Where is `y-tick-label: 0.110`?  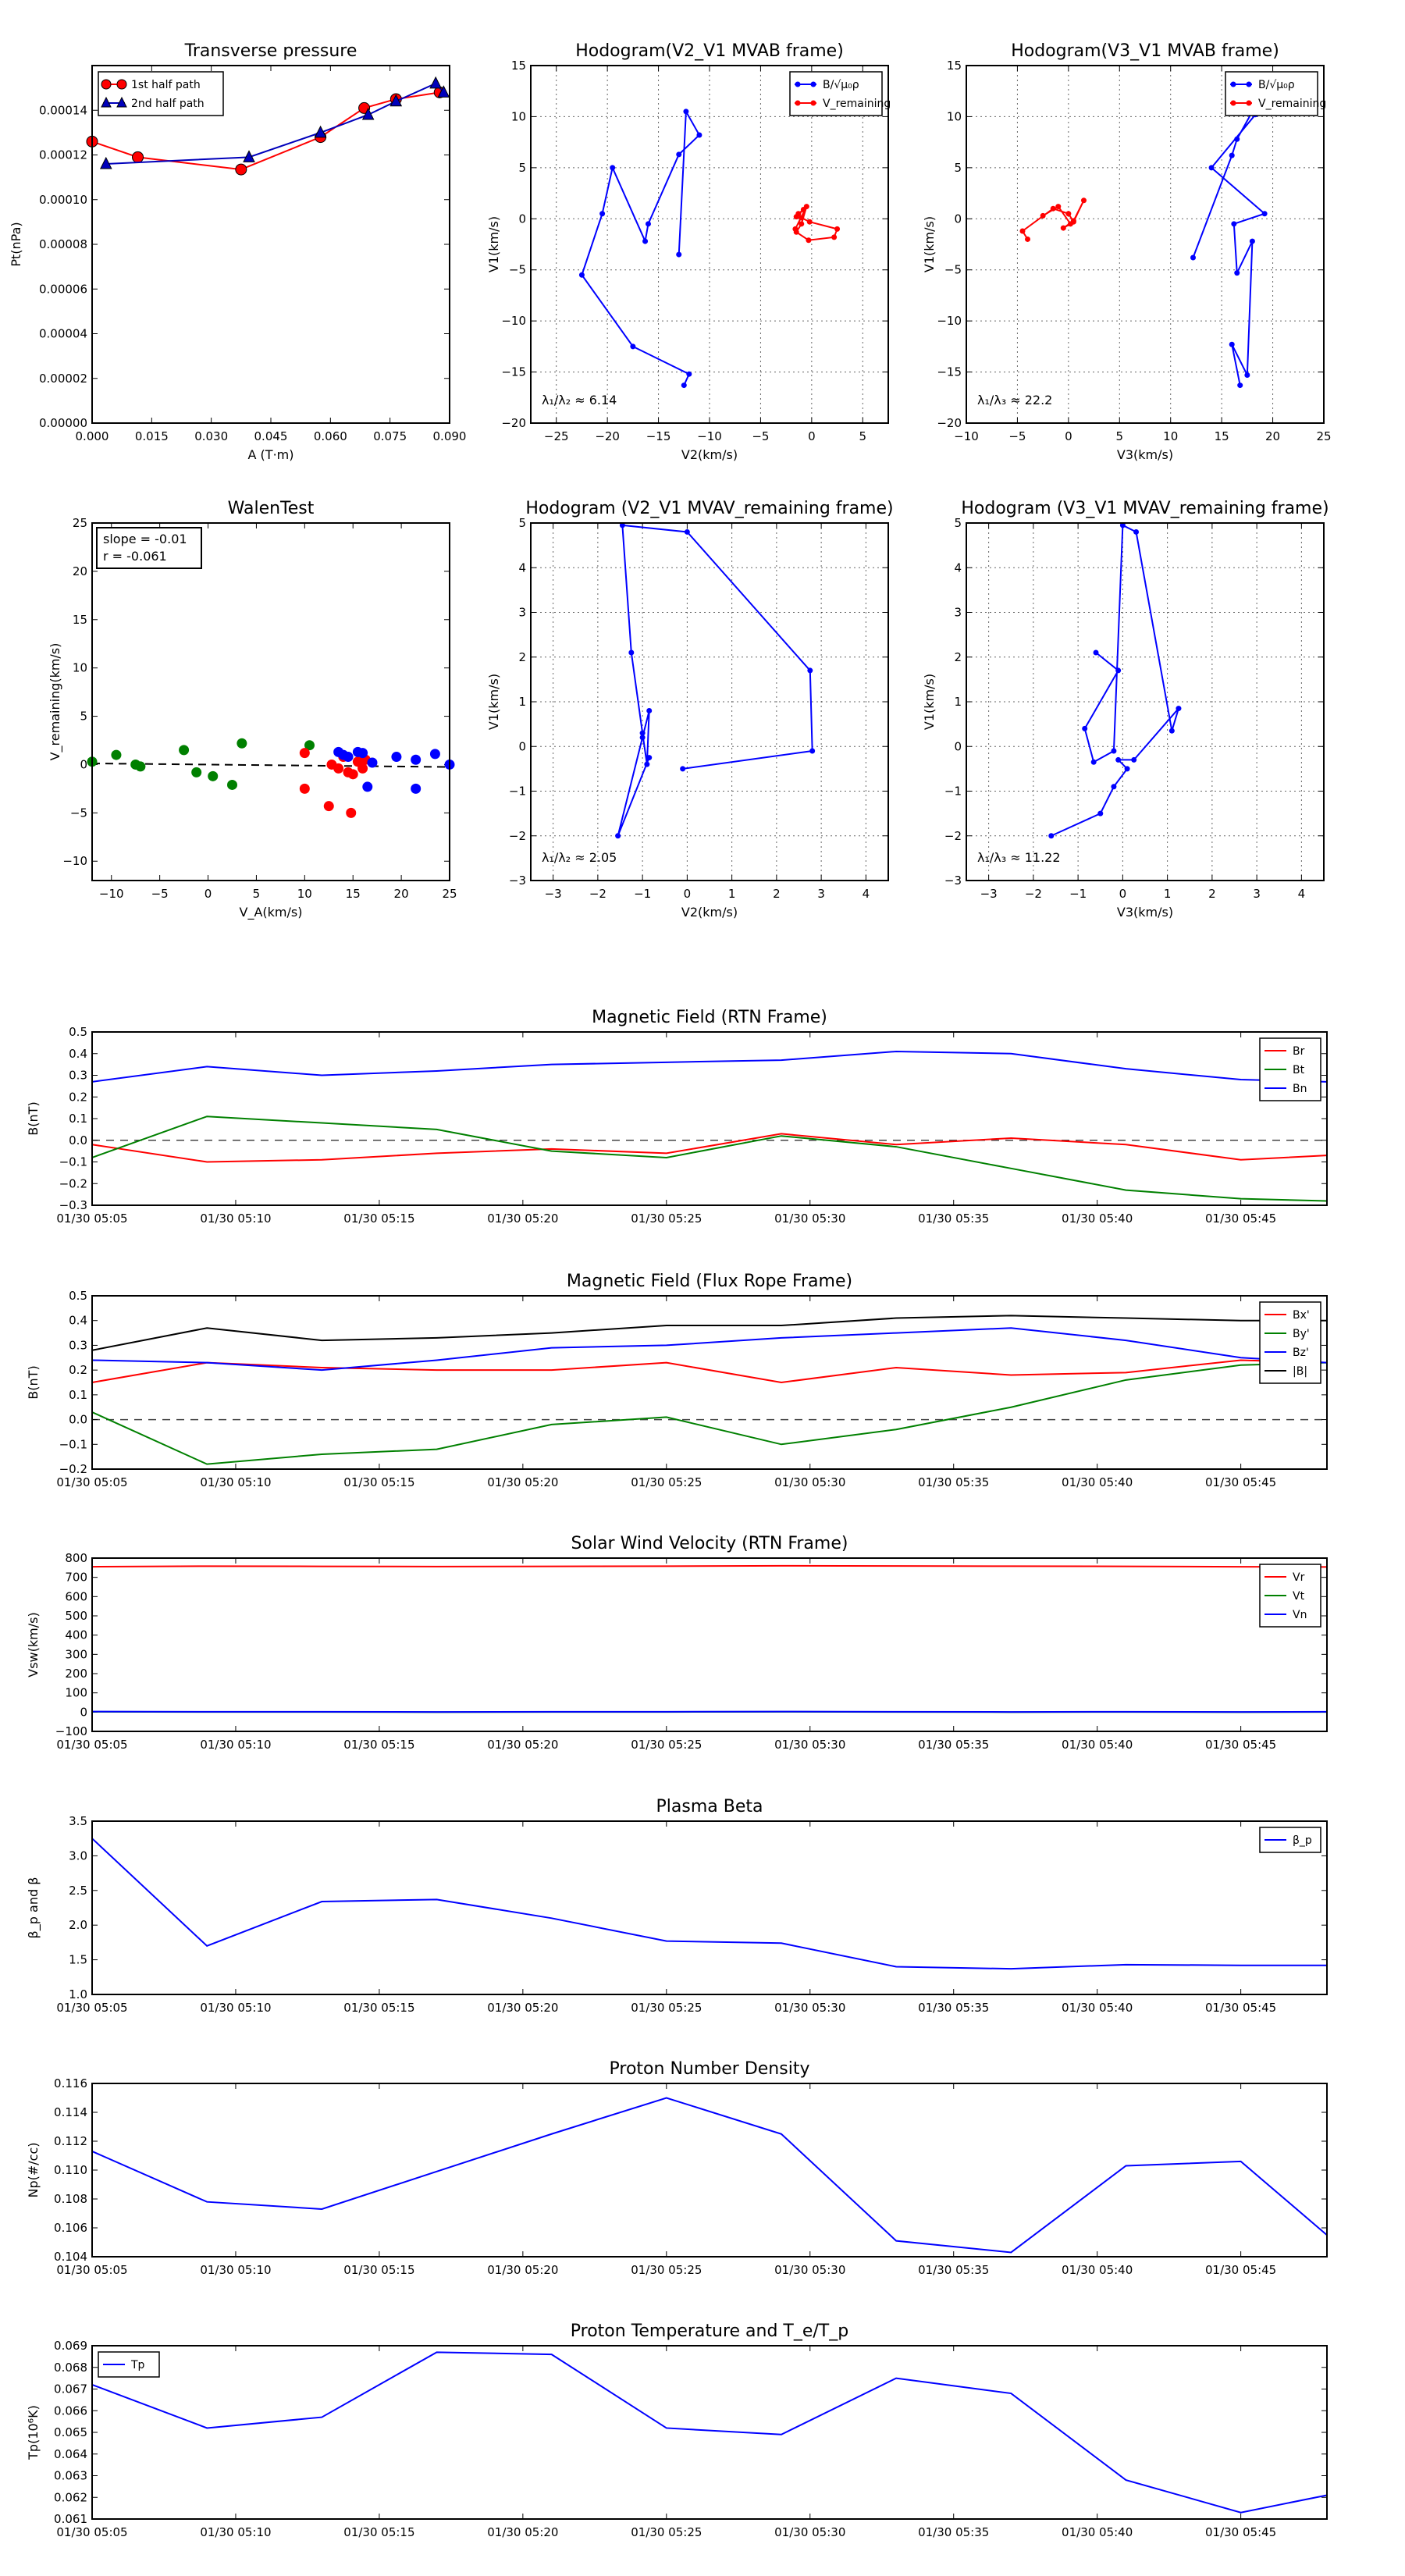 y-tick-label: 0.110 is located at coordinates (71, 2170).